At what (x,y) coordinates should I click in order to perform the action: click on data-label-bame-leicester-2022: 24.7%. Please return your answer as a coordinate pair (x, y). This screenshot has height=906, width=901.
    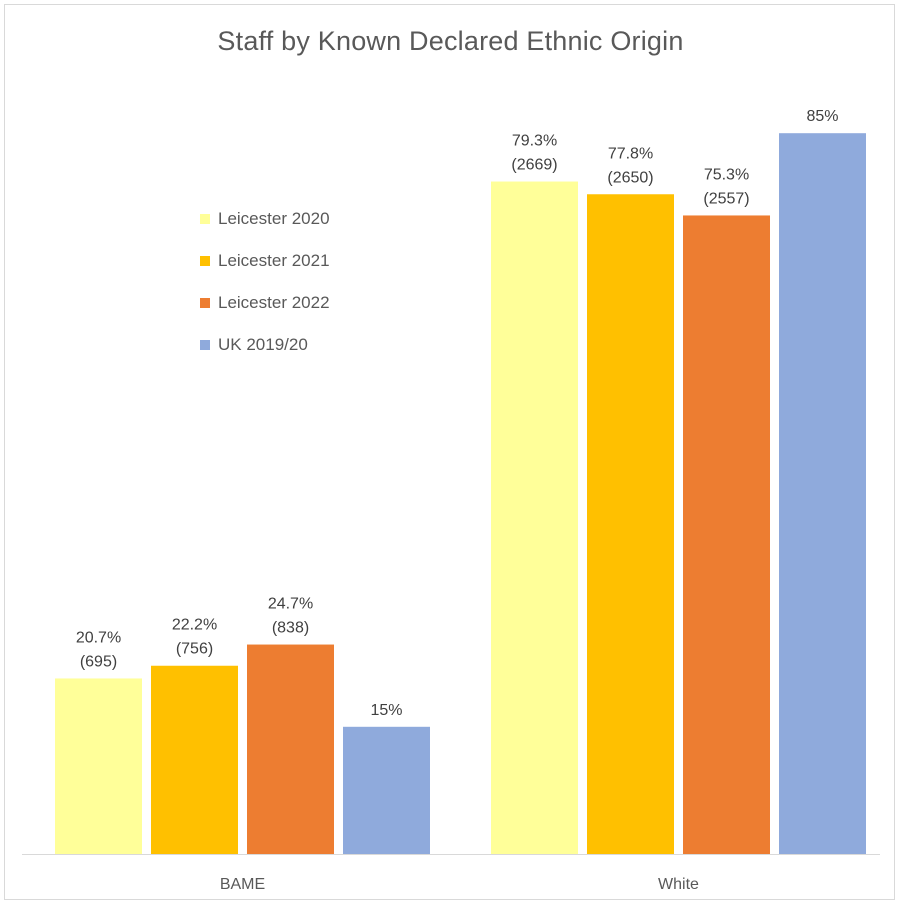
    Looking at the image, I should click on (290, 604).